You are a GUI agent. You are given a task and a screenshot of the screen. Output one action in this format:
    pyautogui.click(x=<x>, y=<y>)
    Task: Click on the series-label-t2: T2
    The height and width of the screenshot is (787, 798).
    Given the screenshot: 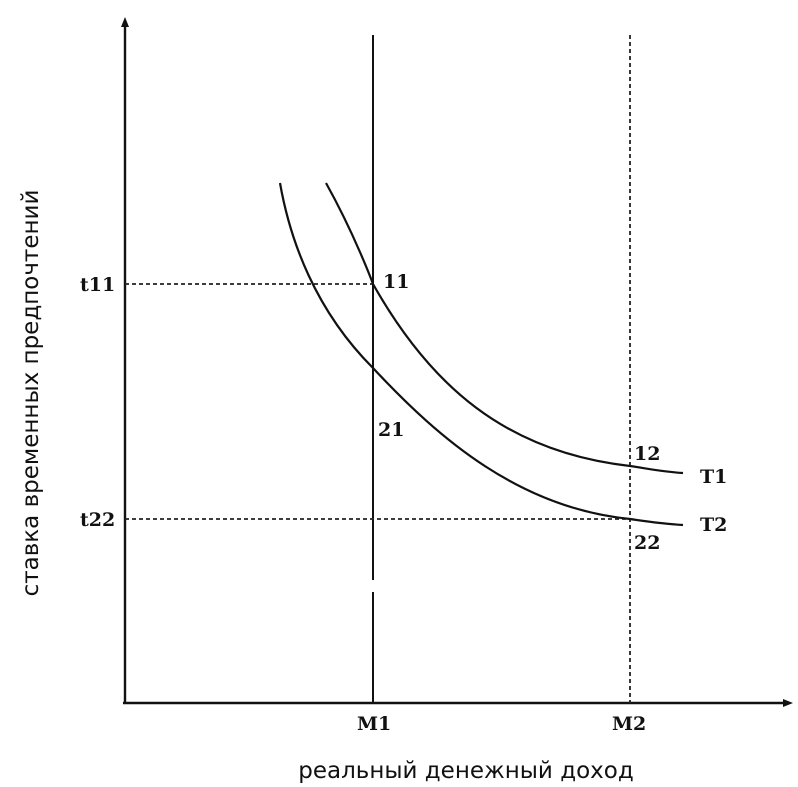 What is the action you would take?
    pyautogui.click(x=713, y=525)
    